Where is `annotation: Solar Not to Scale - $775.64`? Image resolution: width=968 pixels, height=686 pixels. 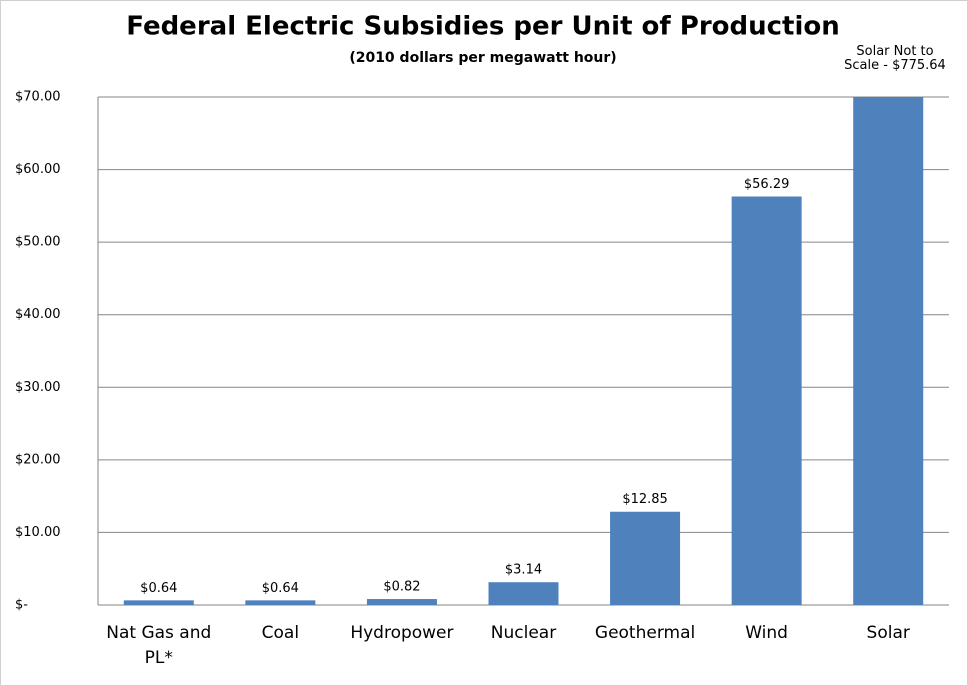
annotation: Solar Not to Scale - $775.64 is located at coordinates (895, 58).